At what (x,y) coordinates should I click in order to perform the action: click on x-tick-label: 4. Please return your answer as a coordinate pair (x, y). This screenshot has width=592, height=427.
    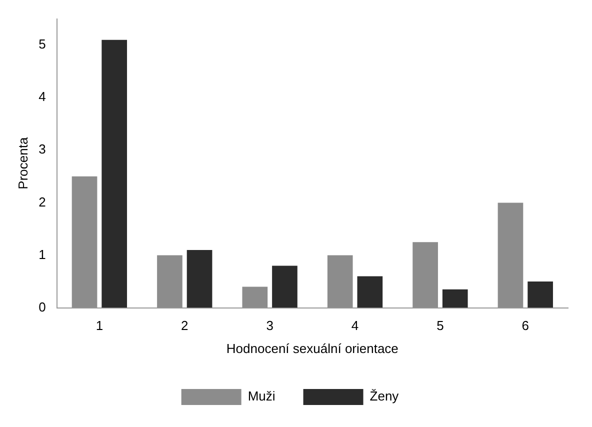
    Looking at the image, I should click on (355, 326).